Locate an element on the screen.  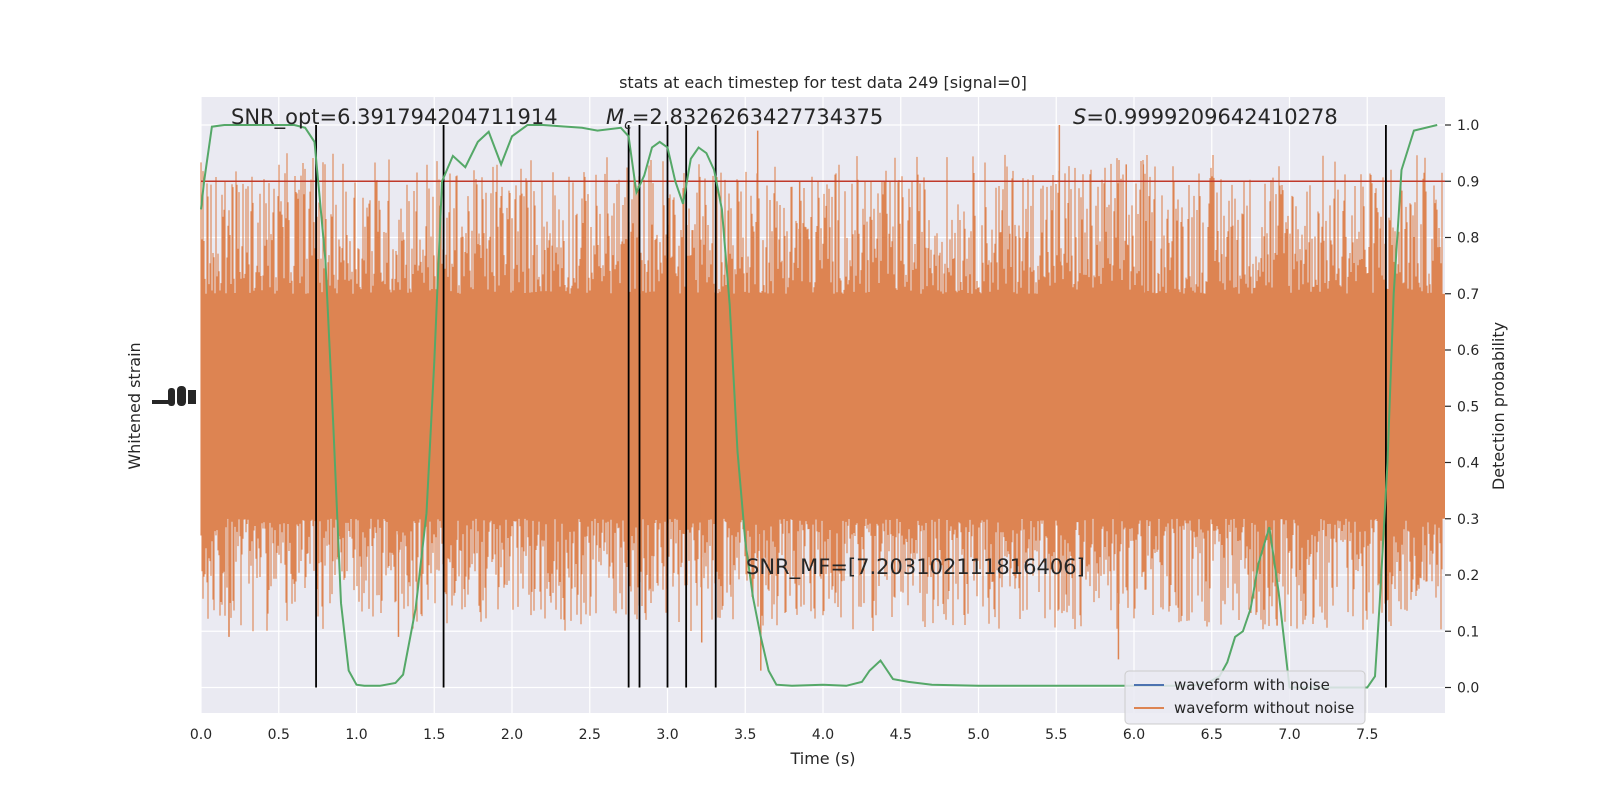
x-tick-label: 3.0 is located at coordinates (667, 735).